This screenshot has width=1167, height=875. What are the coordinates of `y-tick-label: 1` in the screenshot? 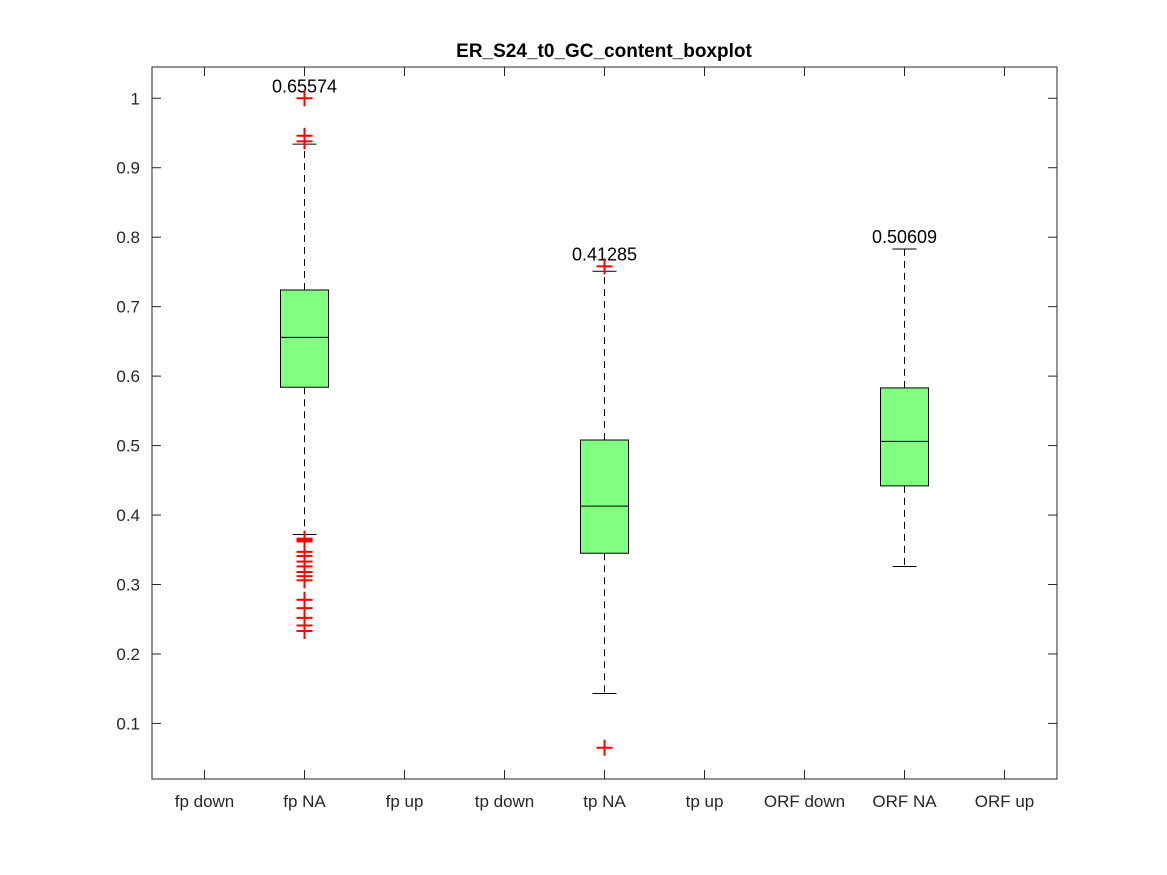 It's located at (135, 98).